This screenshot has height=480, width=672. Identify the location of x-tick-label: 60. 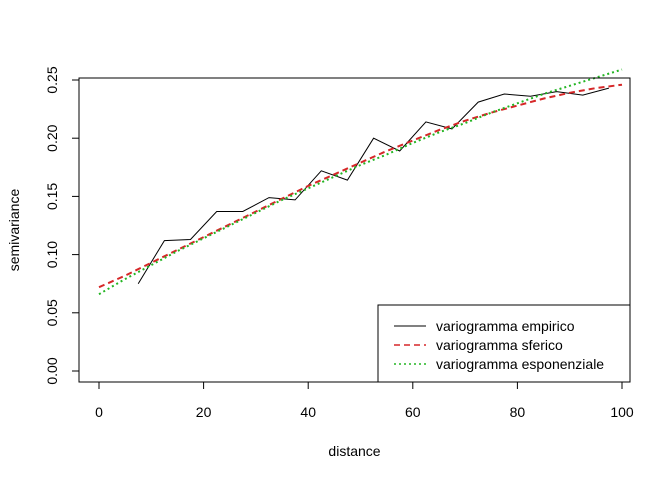
(413, 412).